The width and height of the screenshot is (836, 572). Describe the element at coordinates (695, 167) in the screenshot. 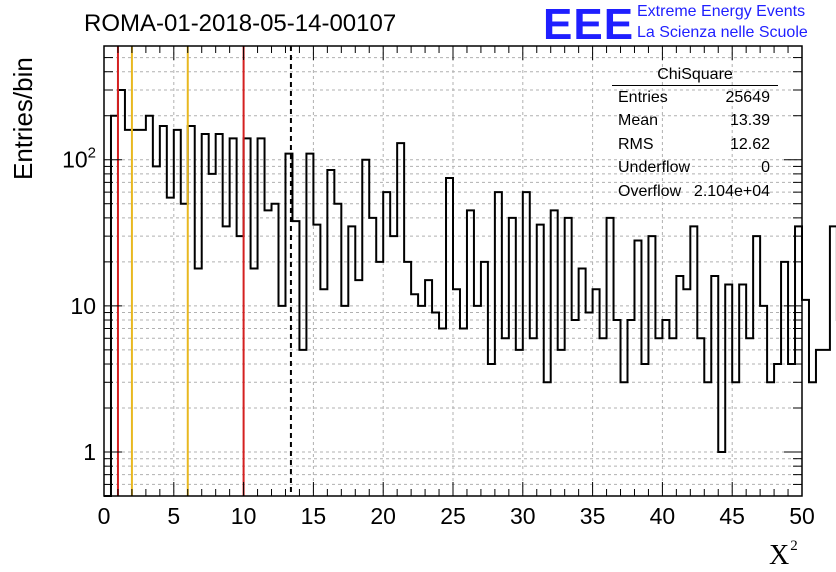

I see `stats-row-underflow: Underflow 0` at that location.